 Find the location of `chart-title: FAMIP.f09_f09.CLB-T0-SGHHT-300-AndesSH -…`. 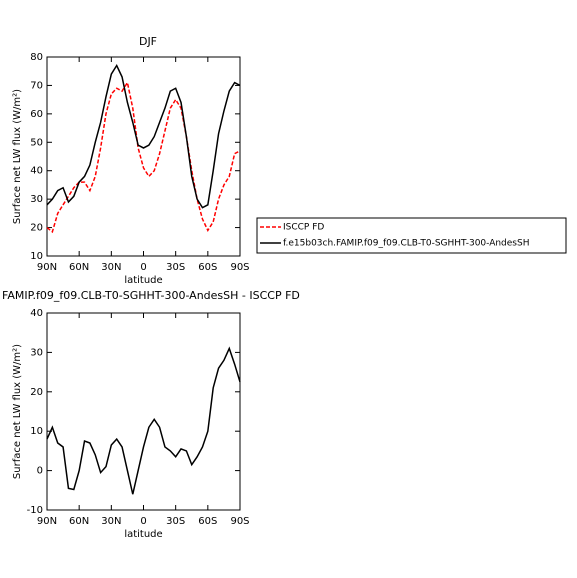

chart-title: FAMIP.f09_f09.CLB-T0-SGHHT-300-AndesSH -… is located at coordinates (151, 295).